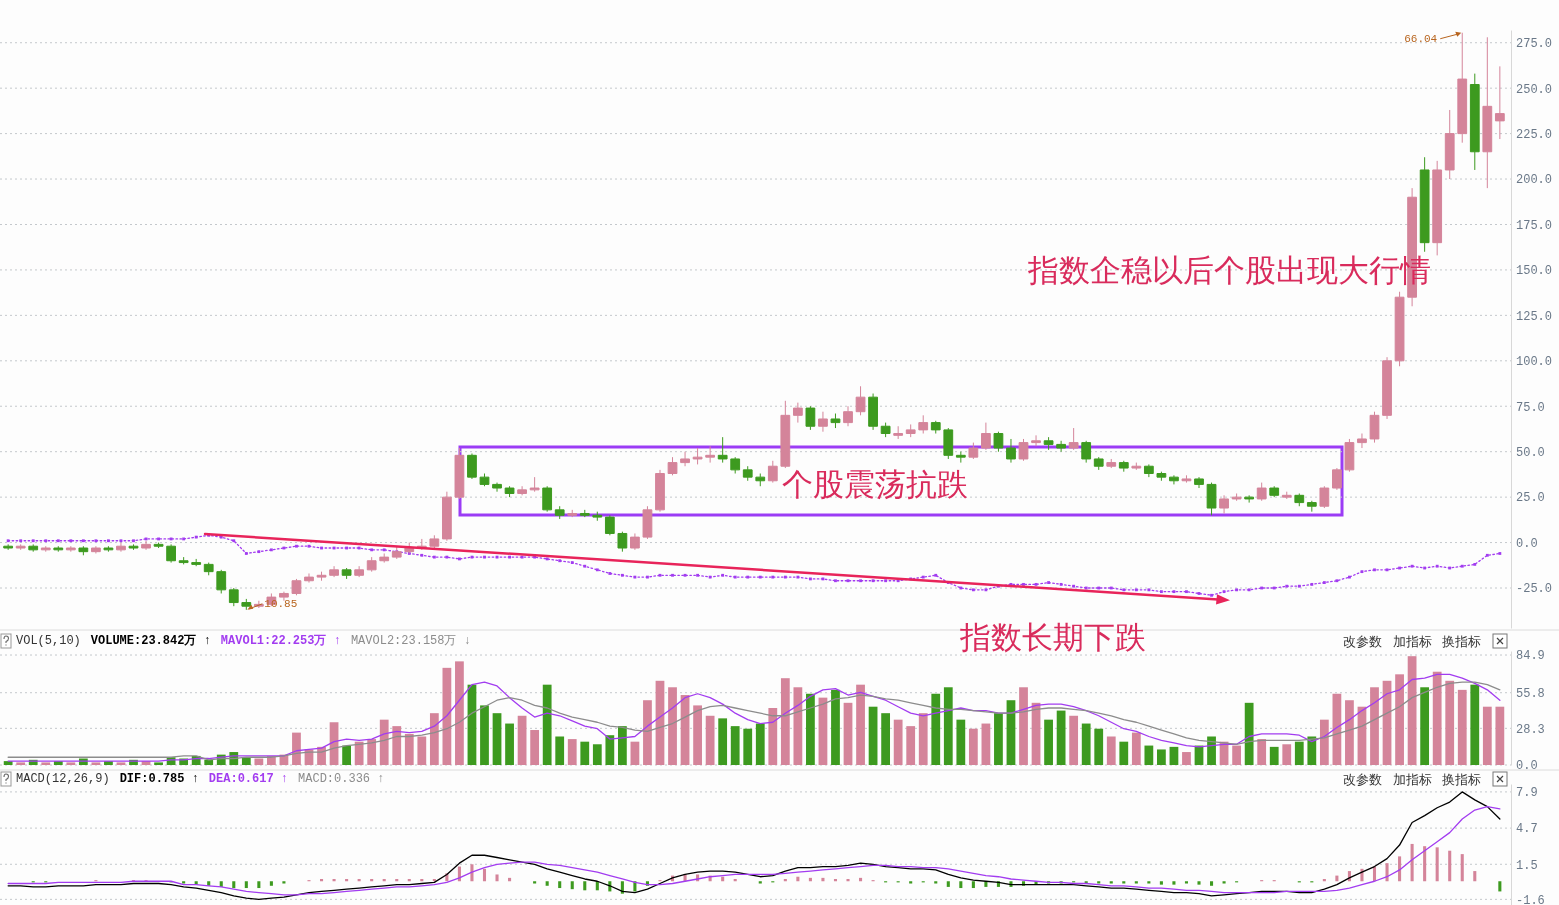 This screenshot has width=1559, height=905. What do you see at coordinates (1527, 865) in the screenshot?
I see `y-tick-label: 1.5` at bounding box center [1527, 865].